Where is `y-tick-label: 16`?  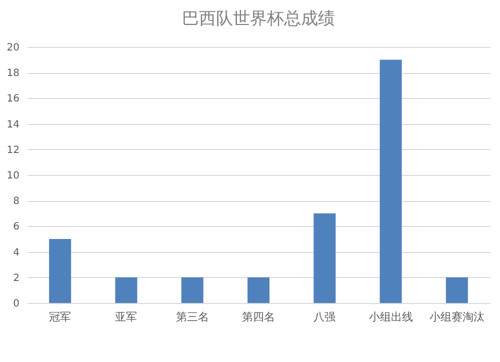 y-tick-label: 16 is located at coordinates (13, 99).